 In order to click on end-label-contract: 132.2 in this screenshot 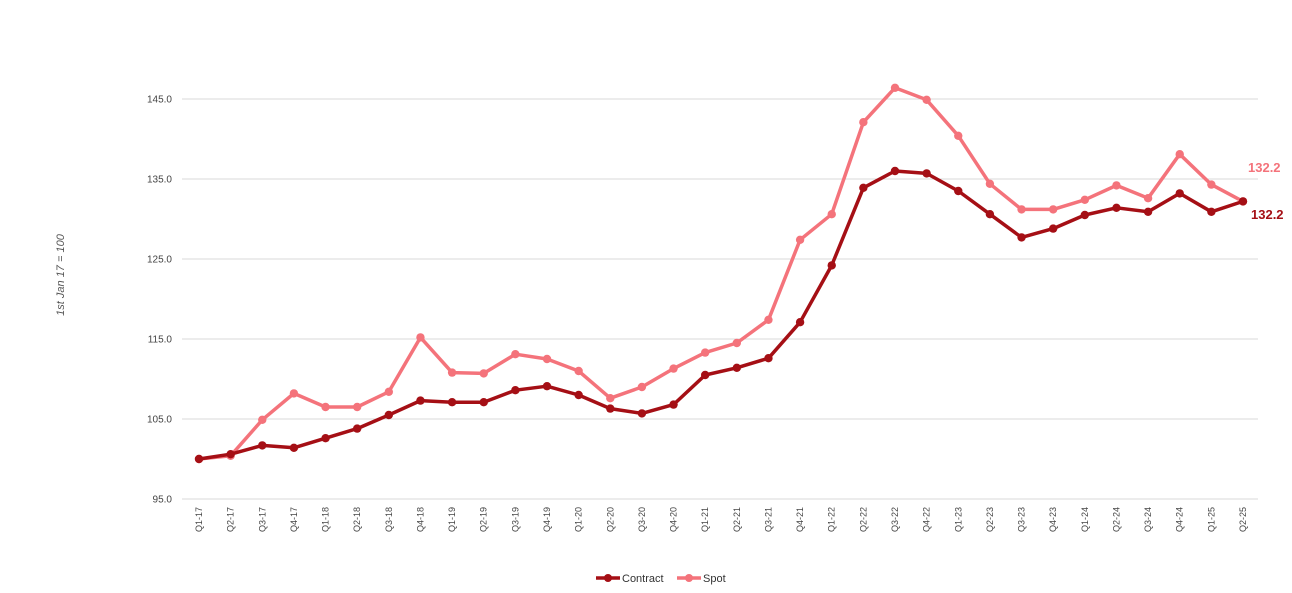, I will do `click(1267, 214)`.